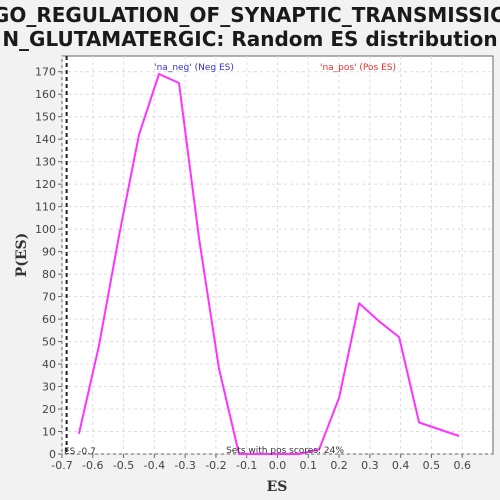 Image resolution: width=500 pixels, height=500 pixels. Describe the element at coordinates (370, 465) in the screenshot. I see `x-tick-label: 0.3` at that location.